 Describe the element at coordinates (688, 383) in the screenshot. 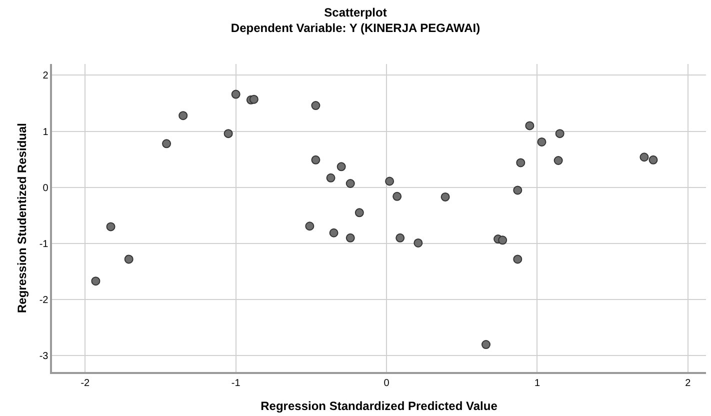

I see `x-tick-label: 2` at that location.